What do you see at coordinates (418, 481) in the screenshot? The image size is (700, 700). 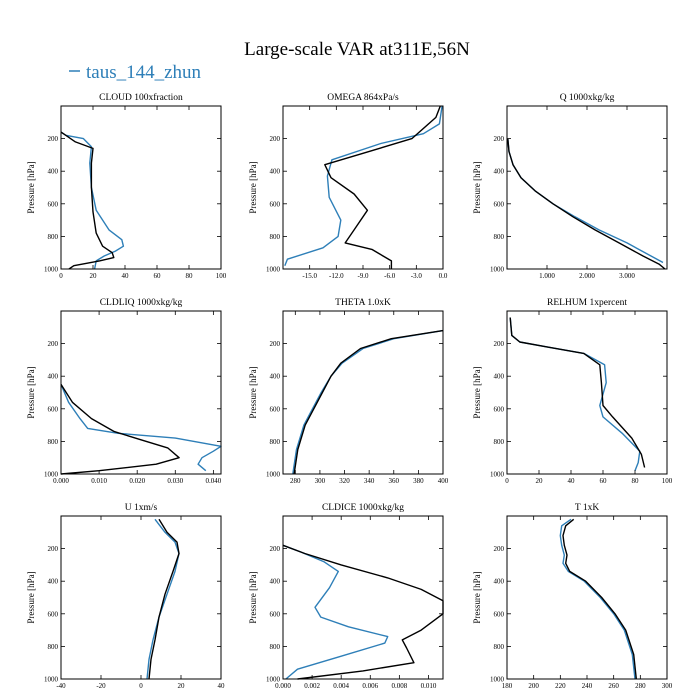 I see `x-tick-label: 380` at bounding box center [418, 481].